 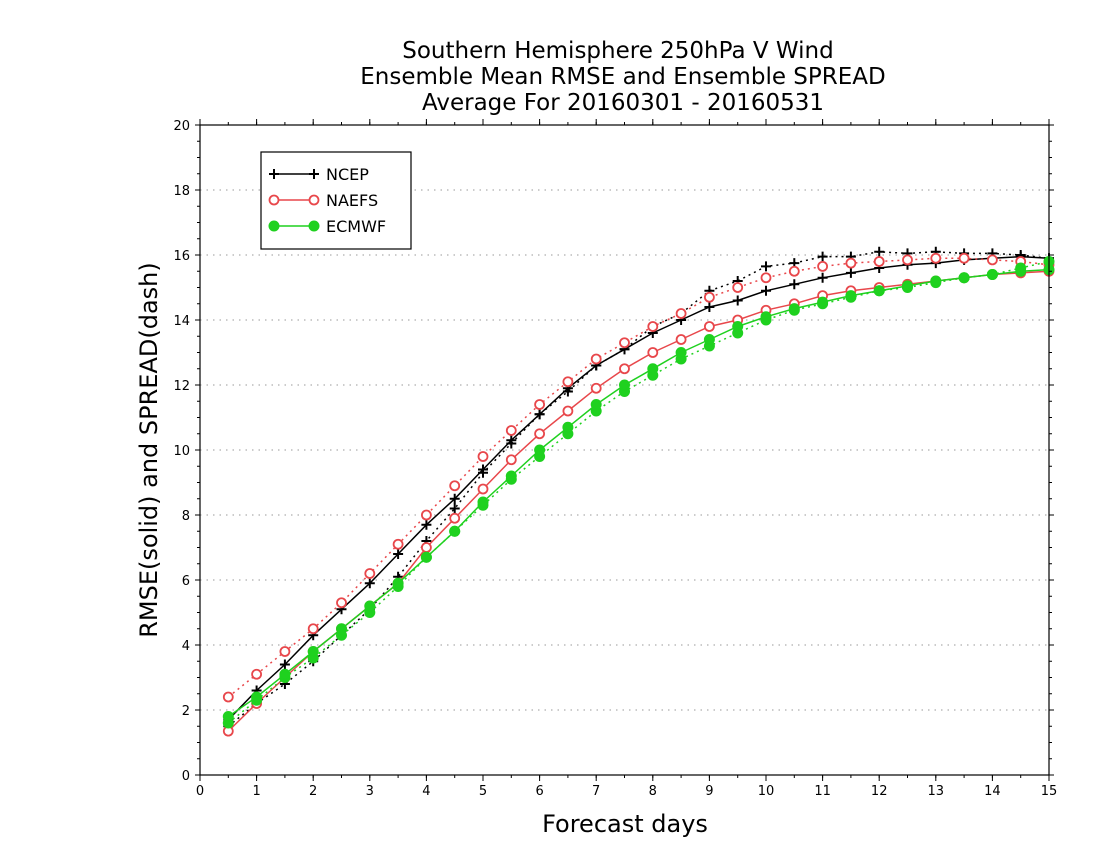 I want to click on x-tick-label: 13, so click(x=936, y=791).